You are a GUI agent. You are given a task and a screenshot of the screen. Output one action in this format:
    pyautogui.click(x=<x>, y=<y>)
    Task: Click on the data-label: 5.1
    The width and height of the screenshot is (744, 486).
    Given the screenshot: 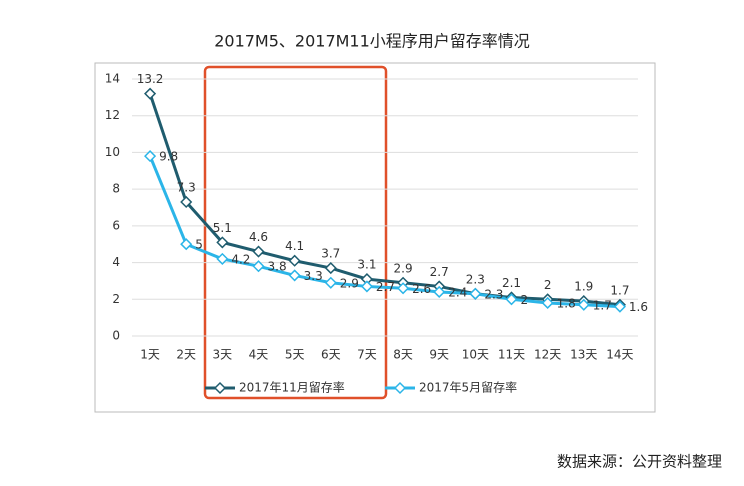 What is the action you would take?
    pyautogui.click(x=222, y=228)
    